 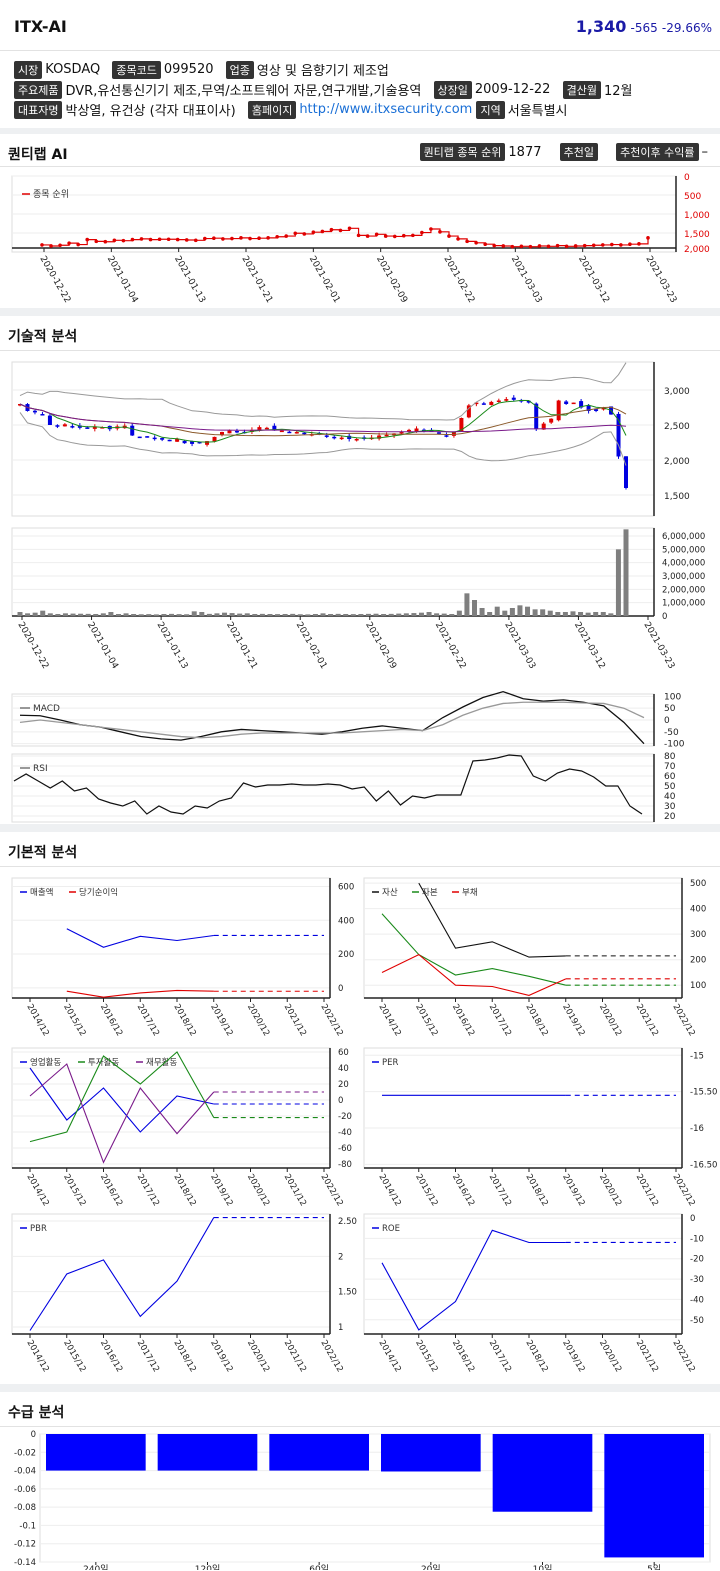 I want to click on fund-y-tick: -80, so click(x=345, y=1165).